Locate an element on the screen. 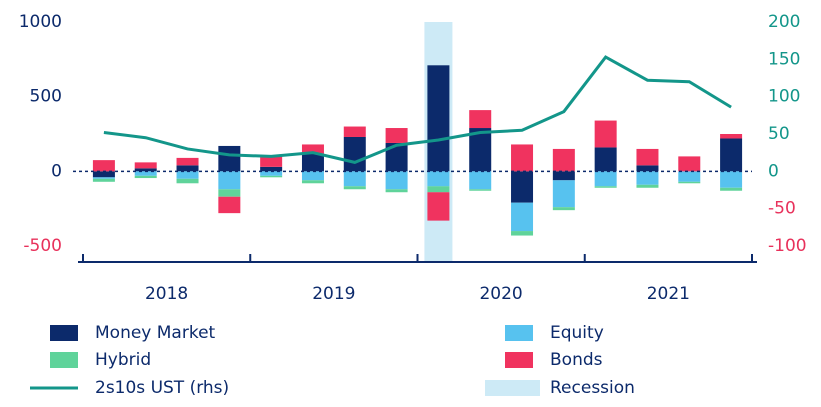  legend-label: Money Market is located at coordinates (155, 333).